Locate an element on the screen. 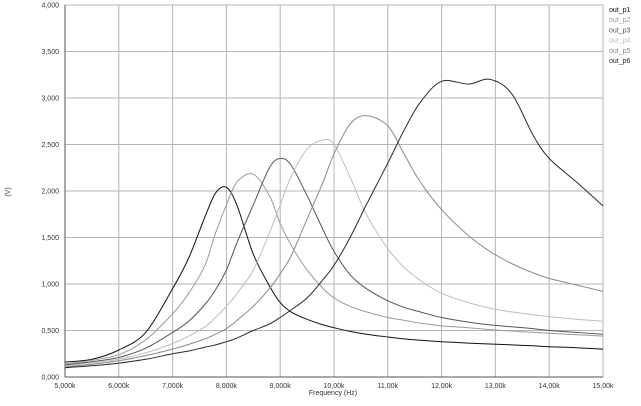 The image size is (641, 406). y-tick-label: 0,500 is located at coordinates (50, 331).